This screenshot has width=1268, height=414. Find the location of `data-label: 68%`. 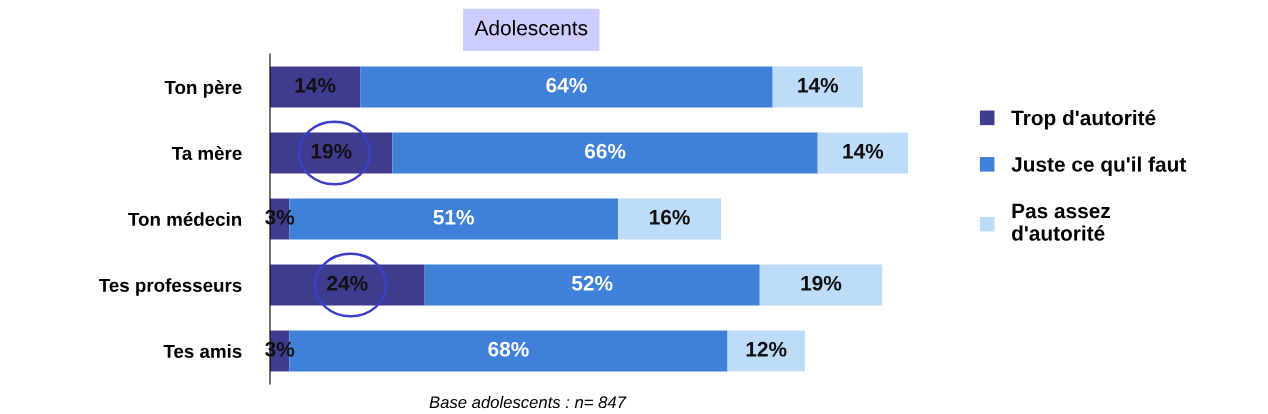

data-label: 68% is located at coordinates (508, 349).